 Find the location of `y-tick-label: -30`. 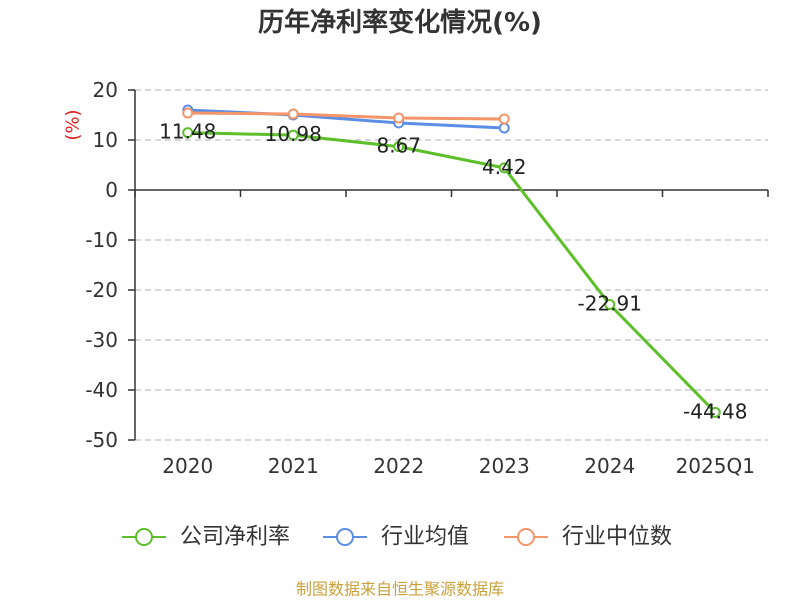

y-tick-label: -30 is located at coordinates (101, 340).